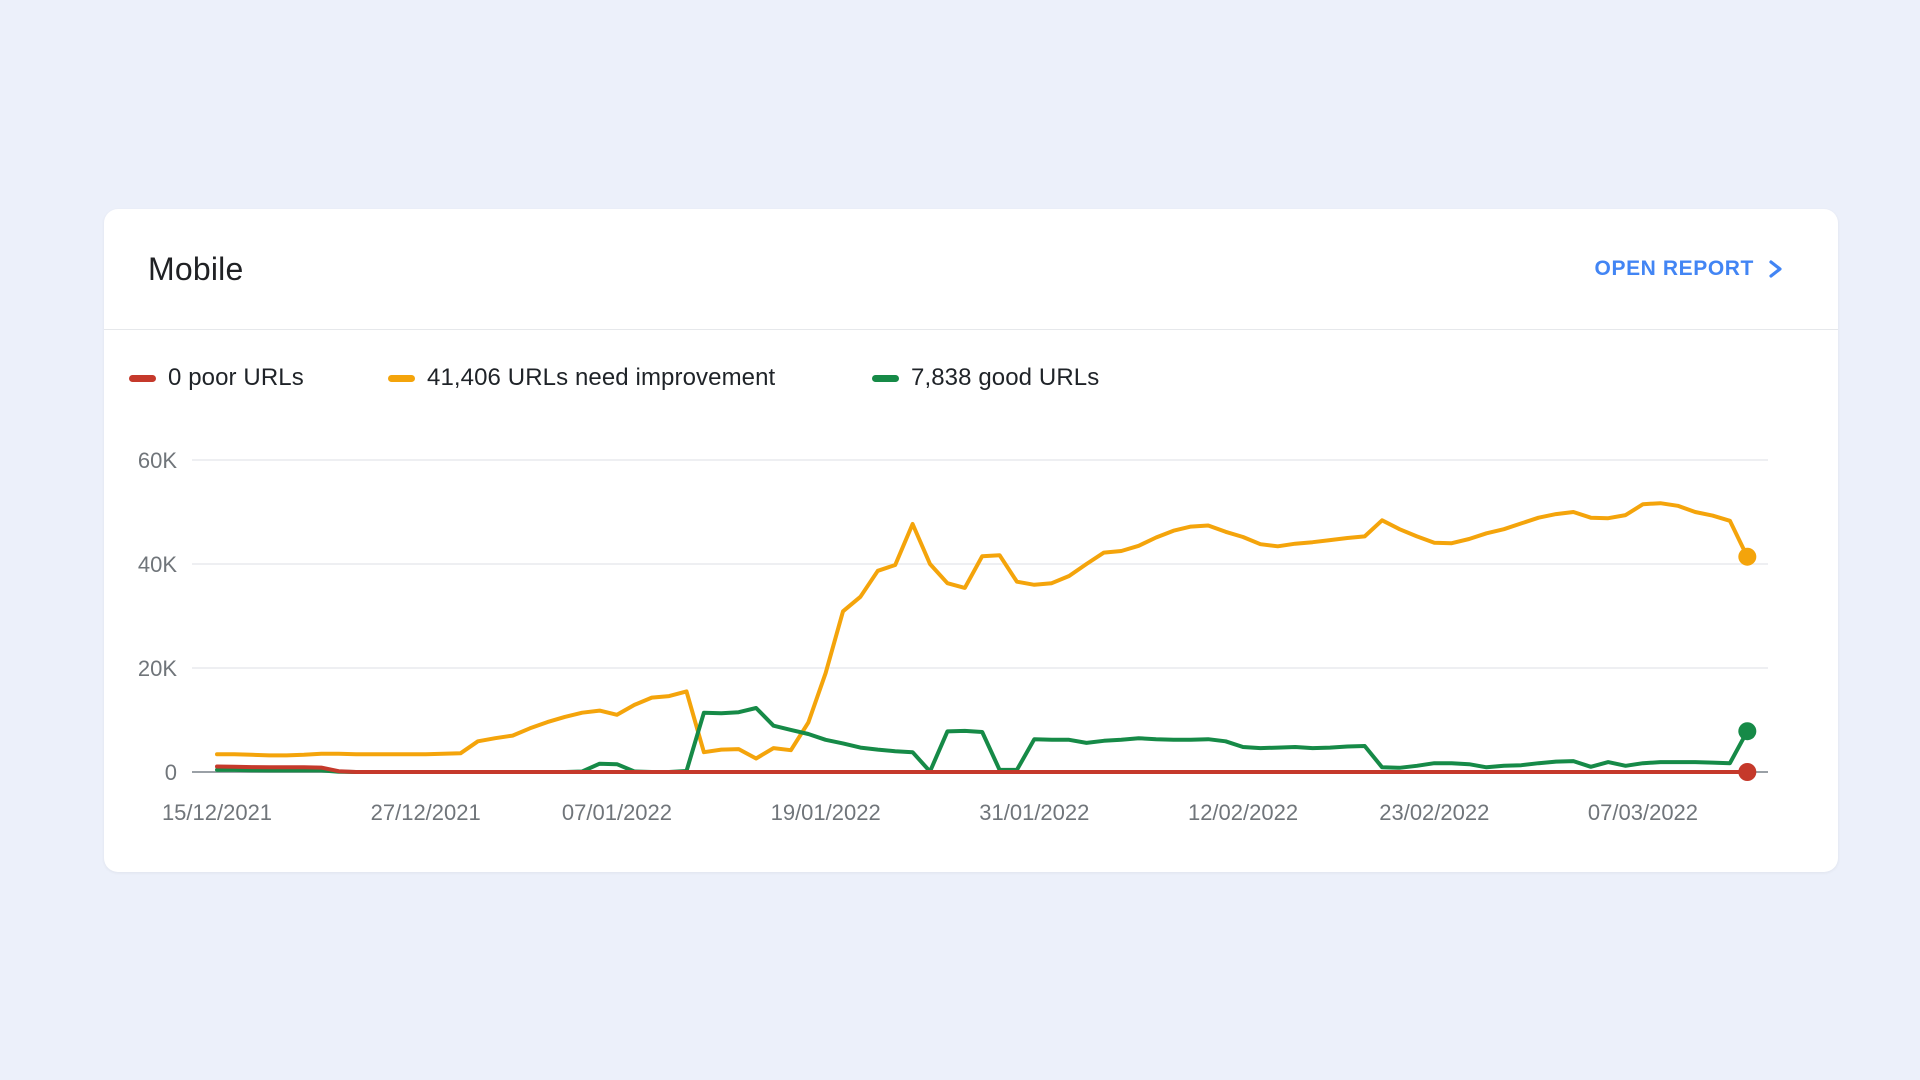  I want to click on legend-dash-poor-icon, so click(142, 378).